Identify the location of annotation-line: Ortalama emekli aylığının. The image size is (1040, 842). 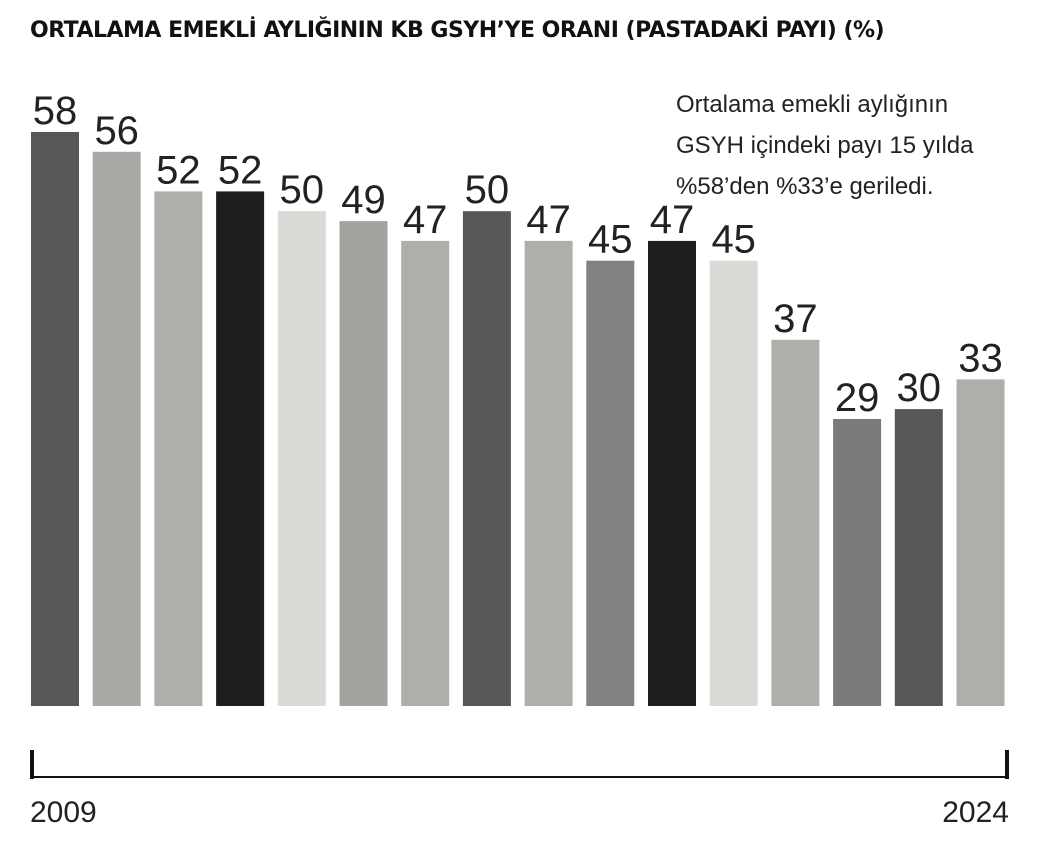
(812, 104).